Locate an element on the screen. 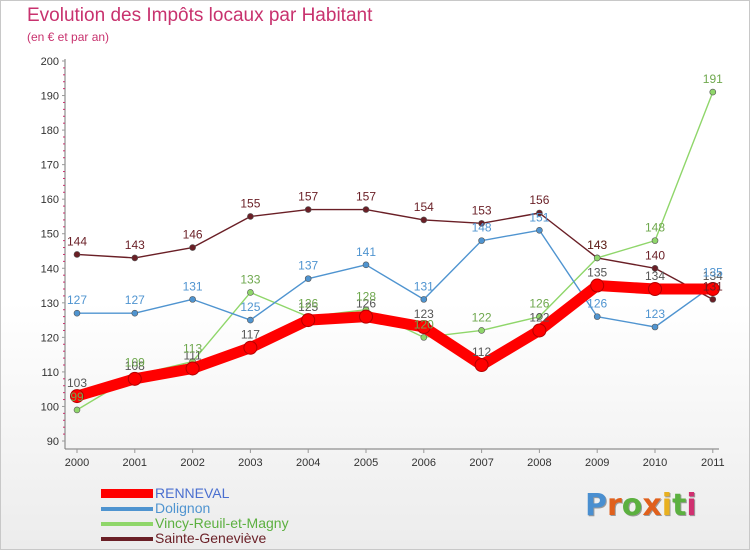 The width and height of the screenshot is (750, 550). data-label: 127 is located at coordinates (77, 300).